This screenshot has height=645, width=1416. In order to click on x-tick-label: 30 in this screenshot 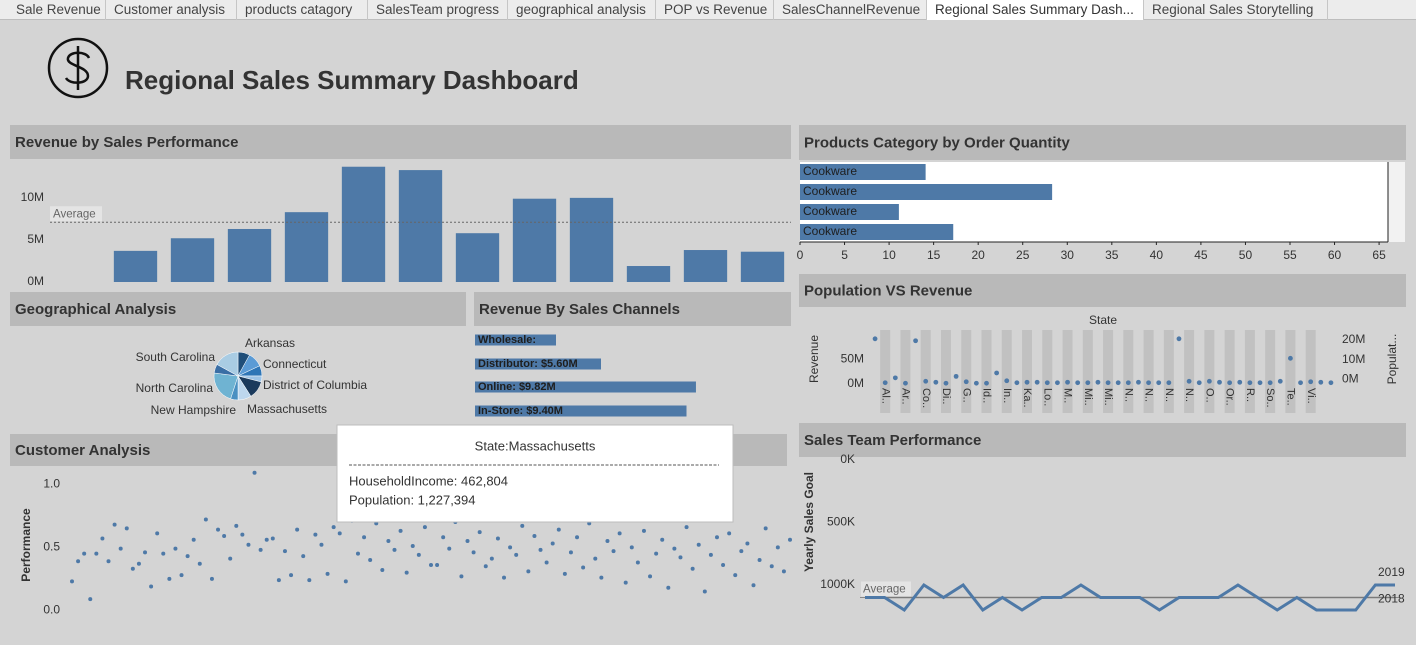, I will do `click(1068, 255)`.